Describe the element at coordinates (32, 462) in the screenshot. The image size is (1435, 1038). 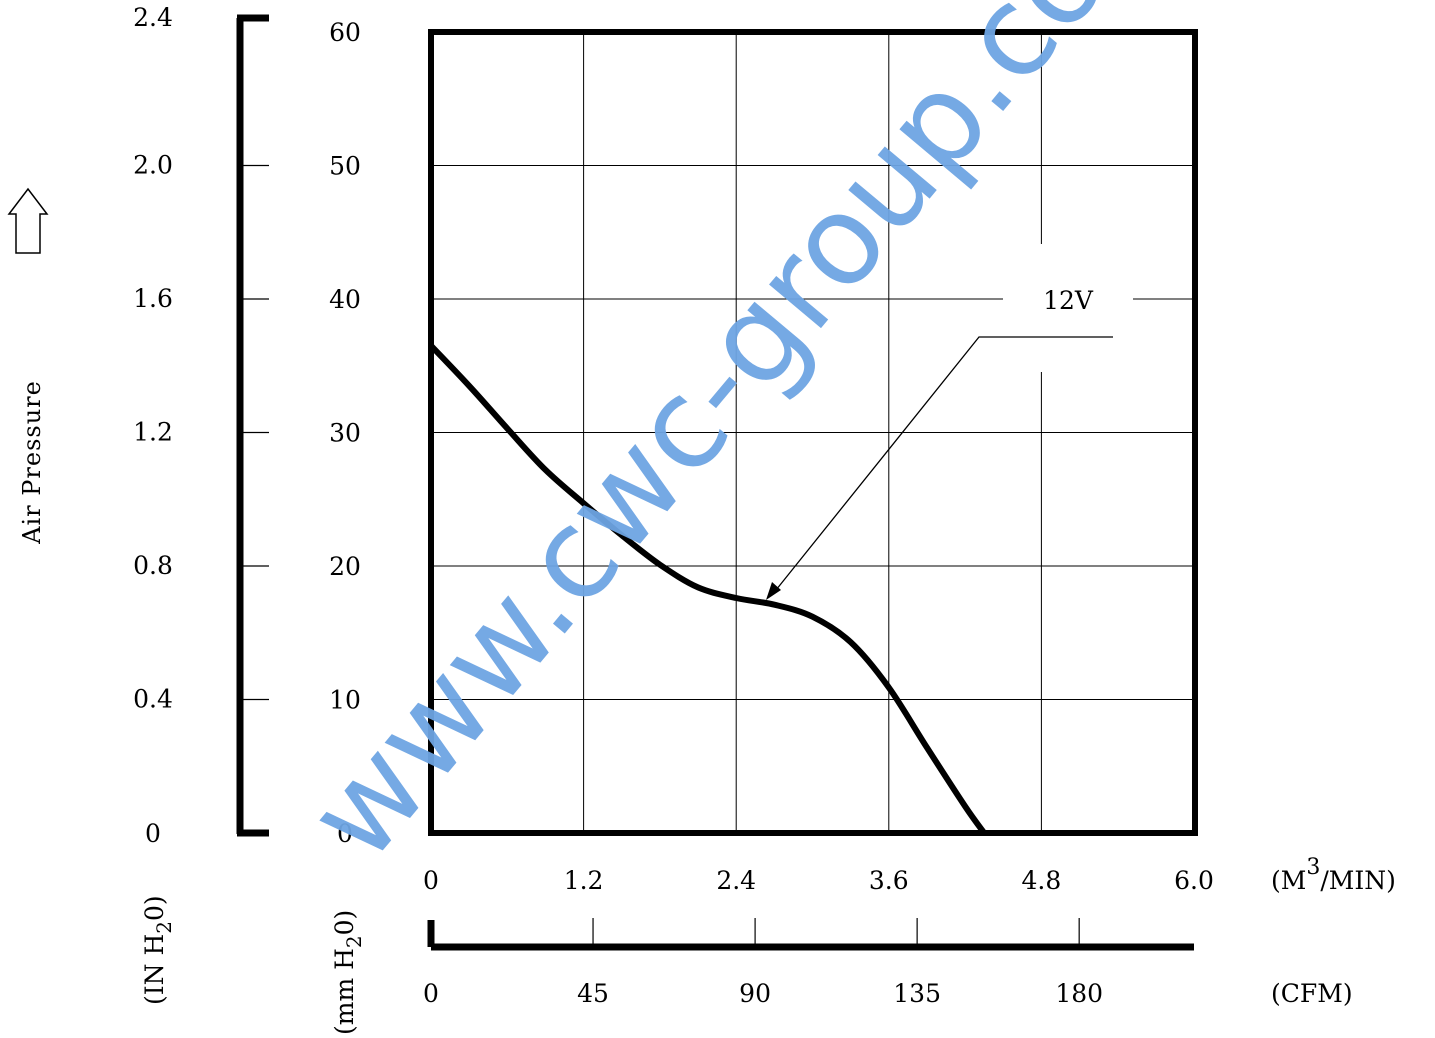
I see `y-axis-title: Air Pressure` at that location.